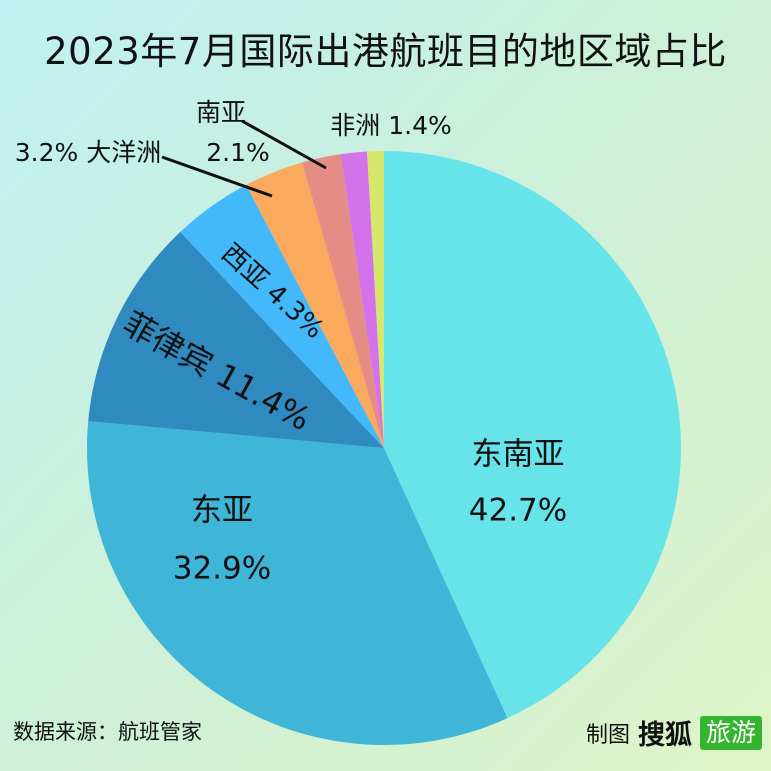 The height and width of the screenshot is (771, 771). What do you see at coordinates (730, 732) in the screenshot?
I see `brand-logo-box: 旅游` at bounding box center [730, 732].